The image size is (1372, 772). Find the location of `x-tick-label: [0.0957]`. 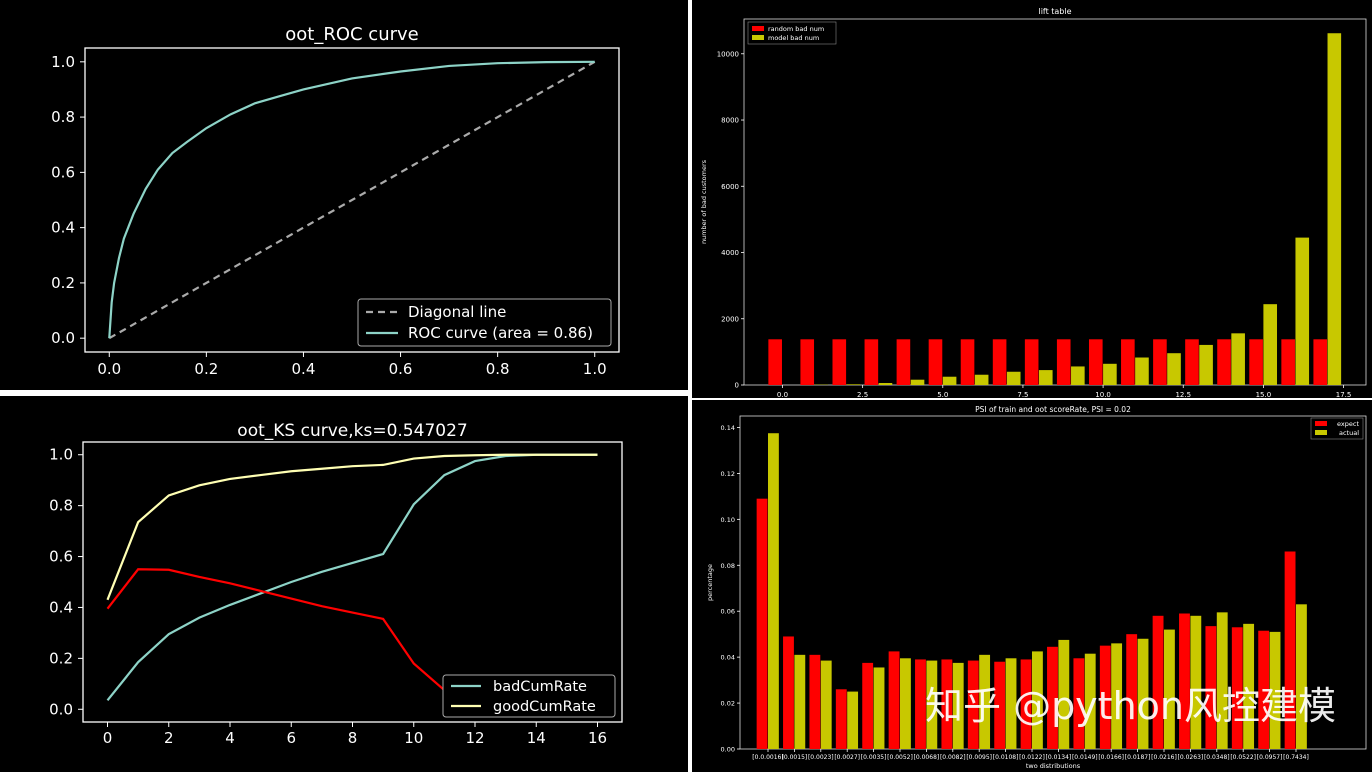

x-tick-label: [0.0957] is located at coordinates (1270, 757).